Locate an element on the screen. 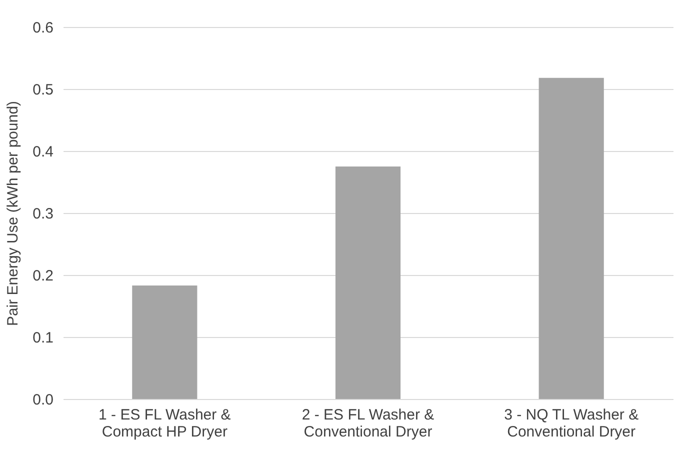 This screenshot has height=463, width=690. x-tick-label: 1 - ES FL Washer & Compact HP Dryer is located at coordinates (164, 423).